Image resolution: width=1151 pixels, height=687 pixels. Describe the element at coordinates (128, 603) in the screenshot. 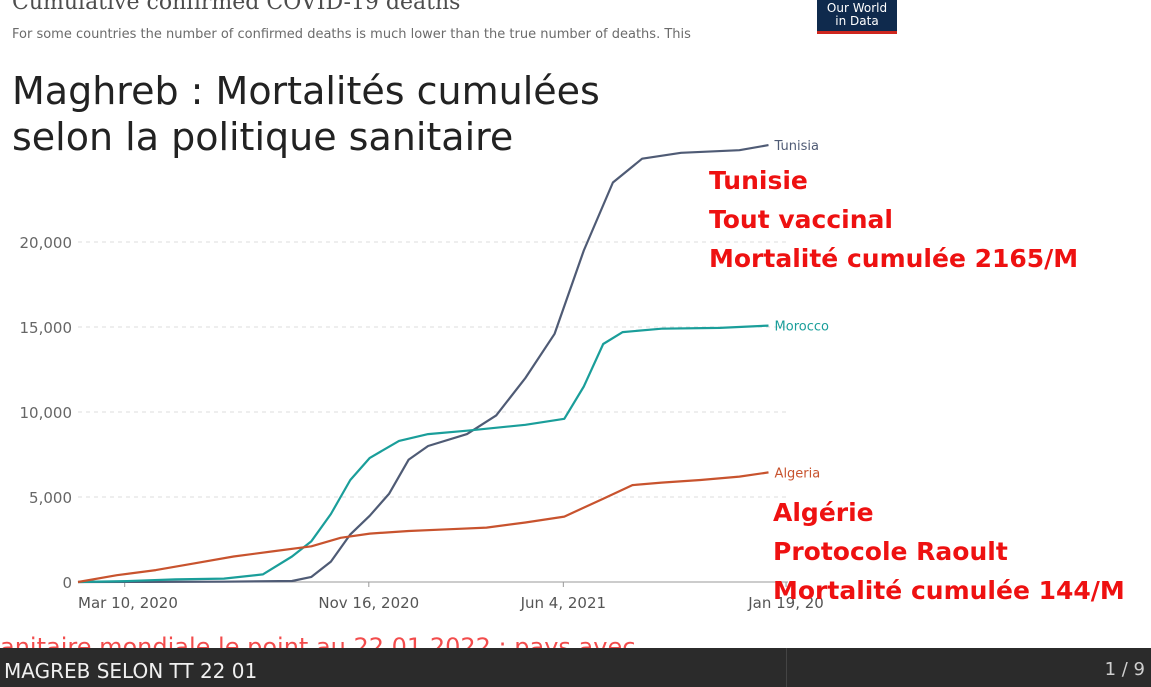

I see `x-tick-label: Mar 10, 2020` at that location.